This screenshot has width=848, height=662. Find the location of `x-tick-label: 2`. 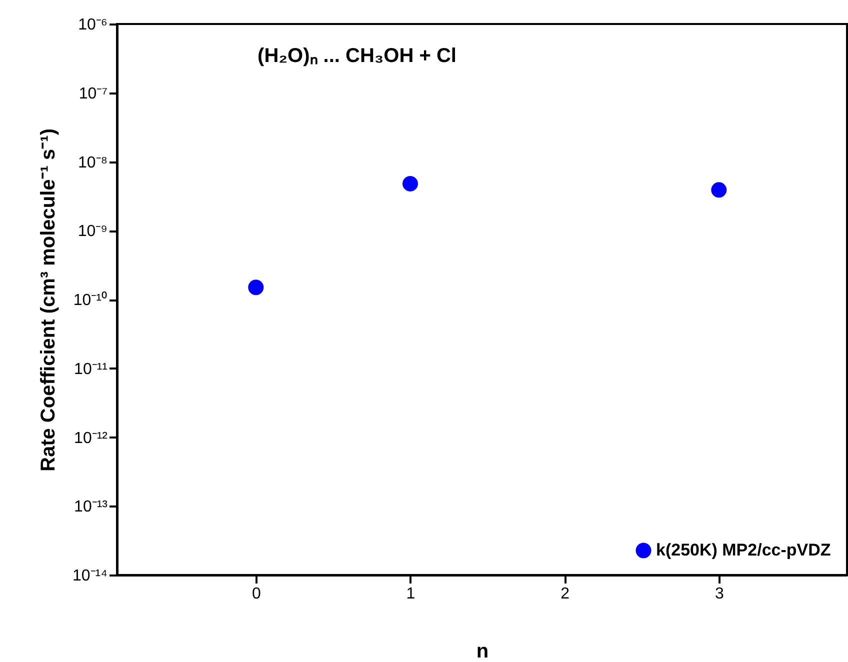

x-tick-label: 2 is located at coordinates (565, 594).